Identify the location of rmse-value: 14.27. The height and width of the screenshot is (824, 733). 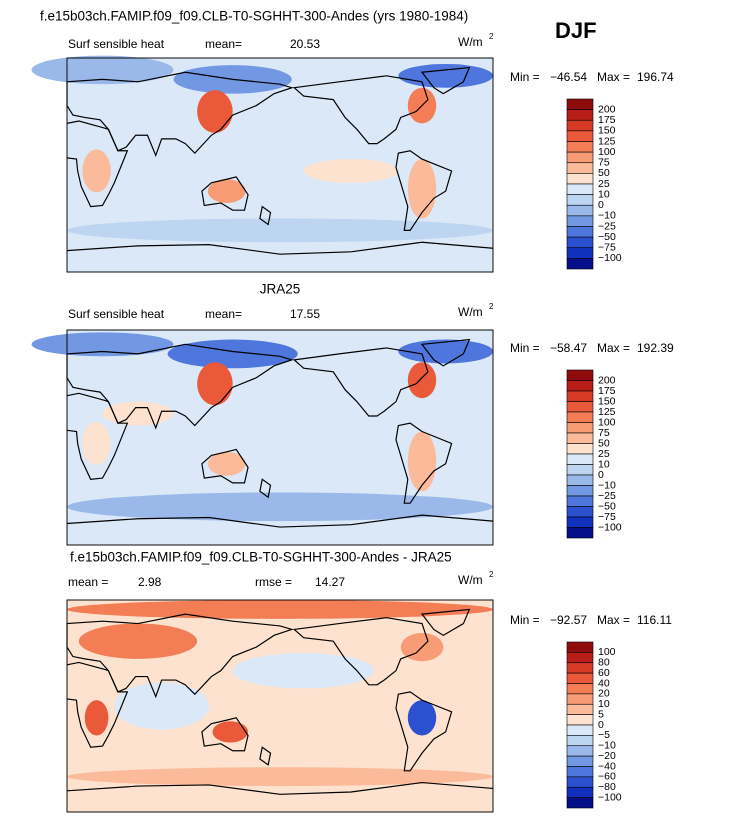
(330, 582).